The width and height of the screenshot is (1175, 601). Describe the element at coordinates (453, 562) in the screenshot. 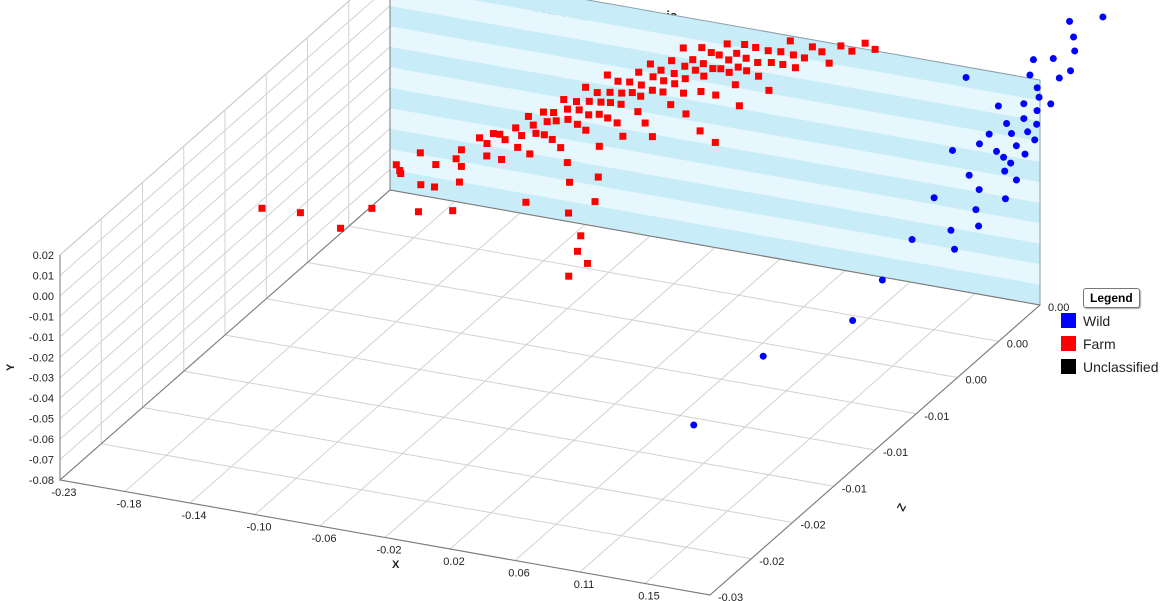

I see `x-tick-label: 0.02` at that location.